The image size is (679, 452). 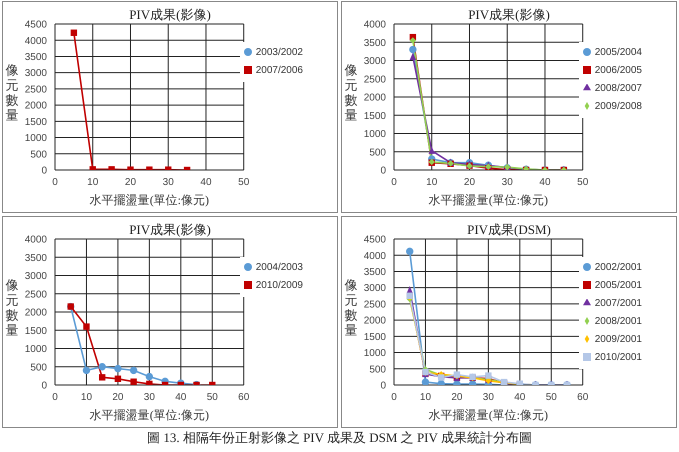 What do you see at coordinates (509, 229) in the screenshot?
I see `chart-title: PIV成果(DSM)` at bounding box center [509, 229].